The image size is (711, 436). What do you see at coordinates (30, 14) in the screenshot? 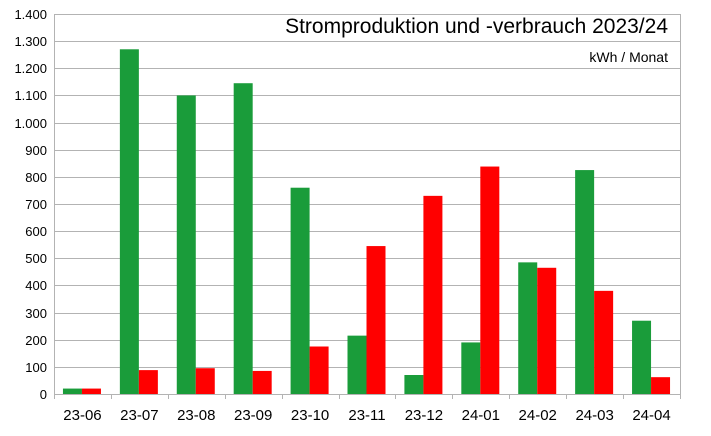
I see `y-tick-label: 1.400` at bounding box center [30, 14].